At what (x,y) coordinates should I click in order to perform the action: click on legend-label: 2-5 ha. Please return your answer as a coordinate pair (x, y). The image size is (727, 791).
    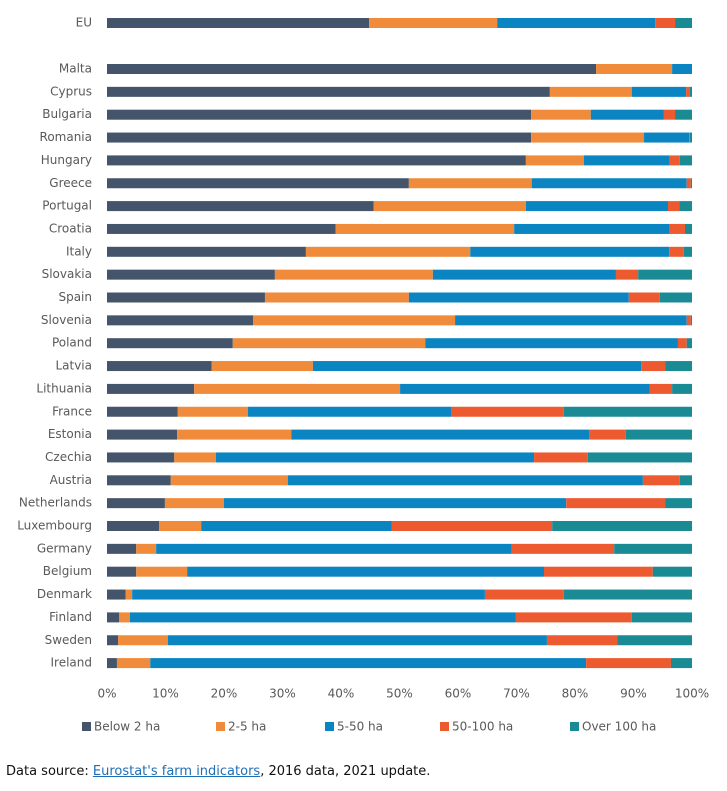
    Looking at the image, I should click on (247, 727).